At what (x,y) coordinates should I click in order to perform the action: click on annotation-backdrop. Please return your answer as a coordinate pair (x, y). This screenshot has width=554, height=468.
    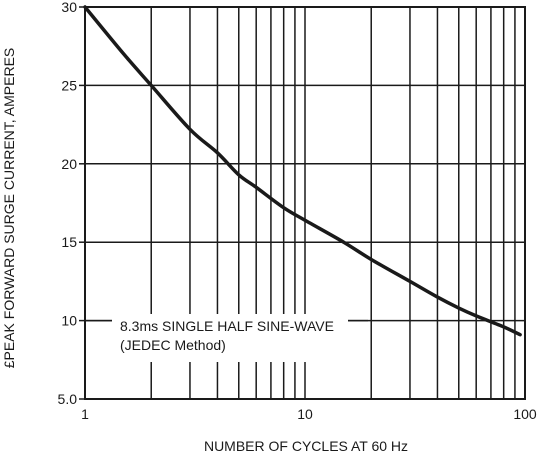
    Looking at the image, I should click on (230, 338).